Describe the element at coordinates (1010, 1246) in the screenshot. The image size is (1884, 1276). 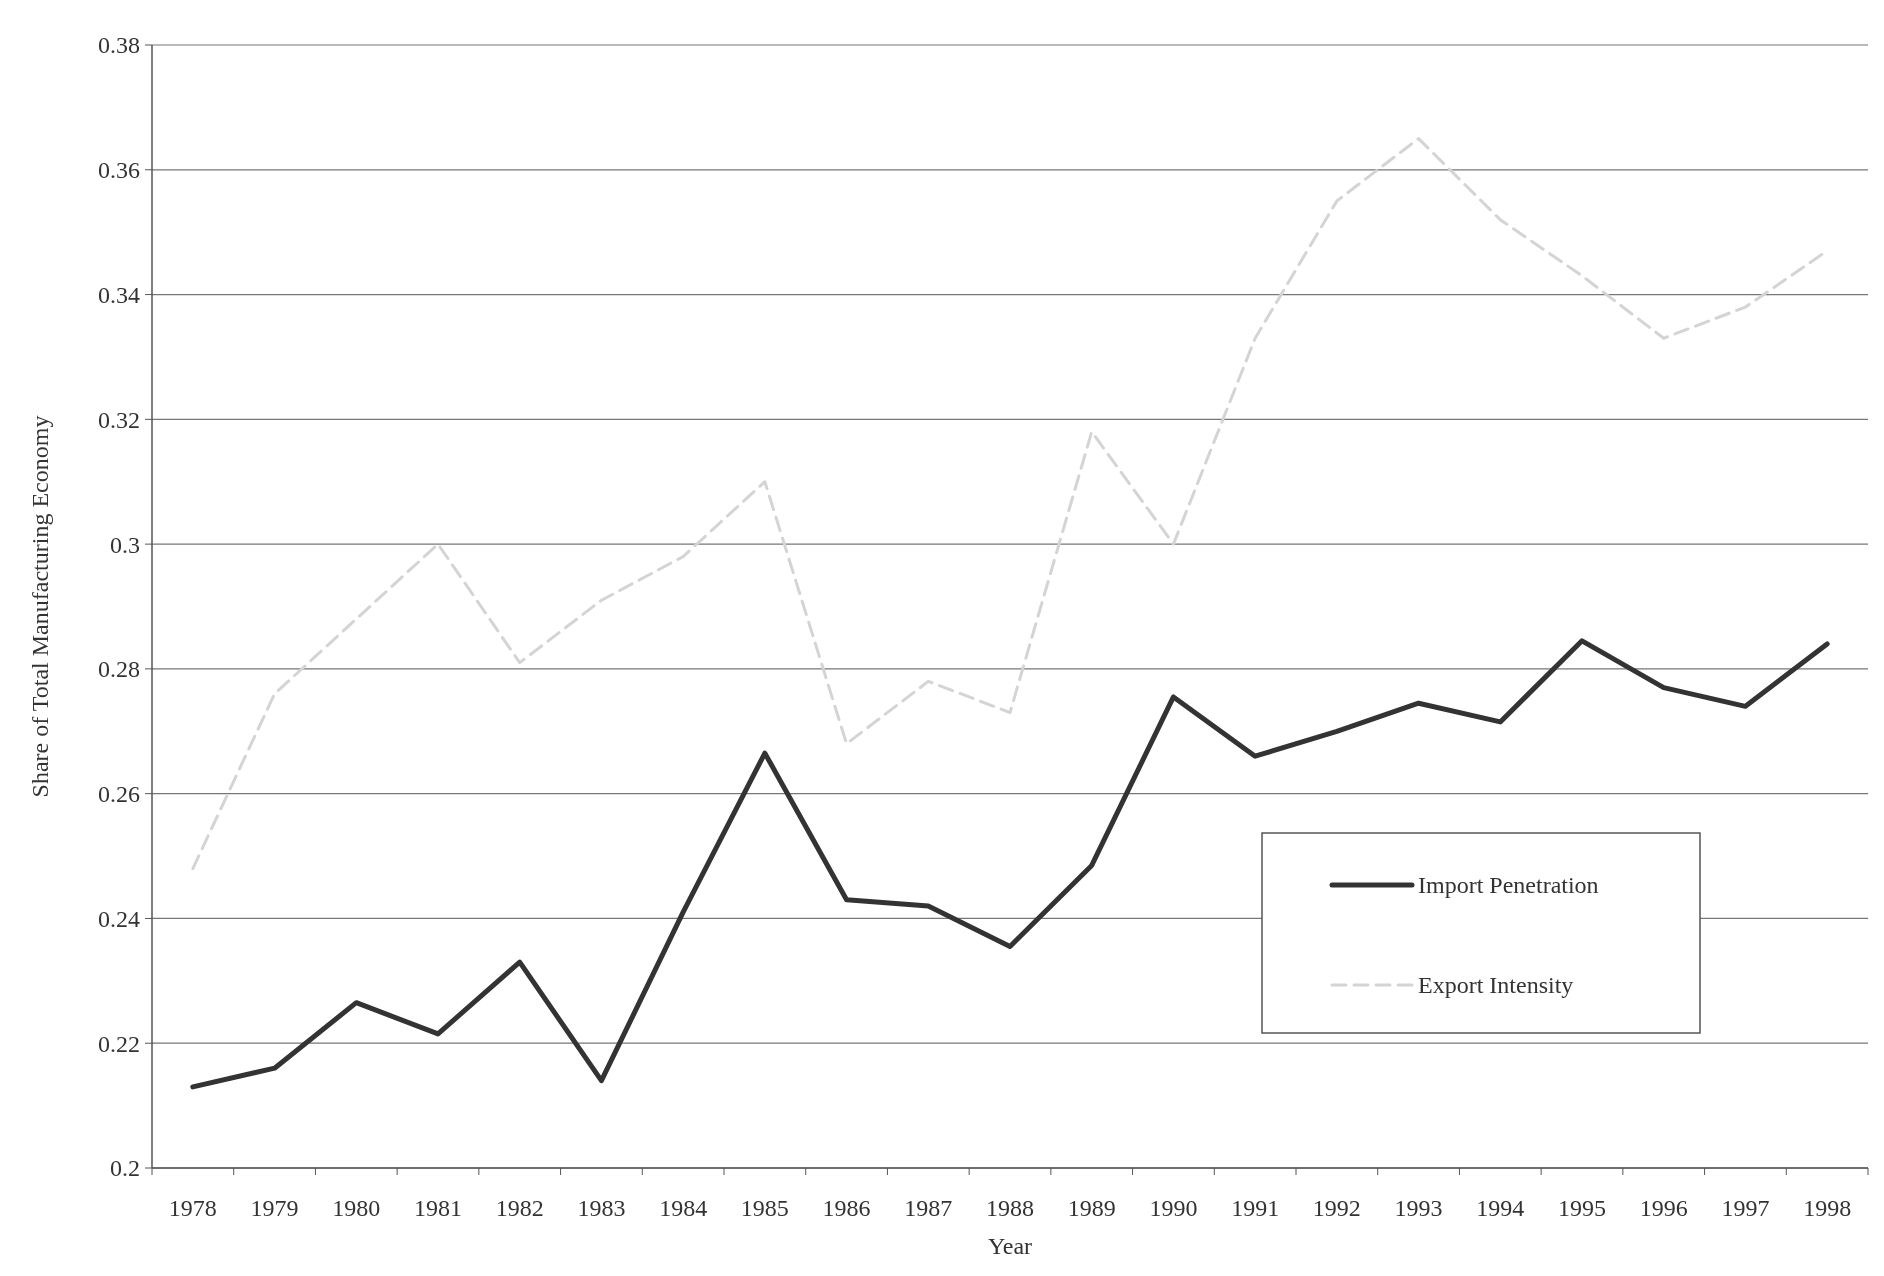
I see `x-axis-title: Year` at that location.